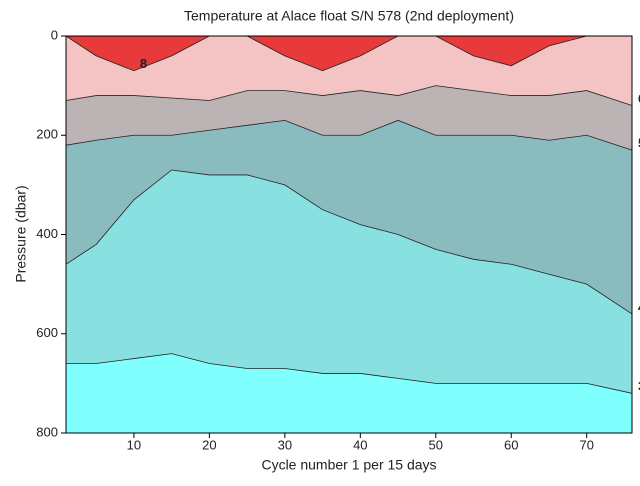  What do you see at coordinates (54, 34) in the screenshot?
I see `y-tick-label: 0` at bounding box center [54, 34].